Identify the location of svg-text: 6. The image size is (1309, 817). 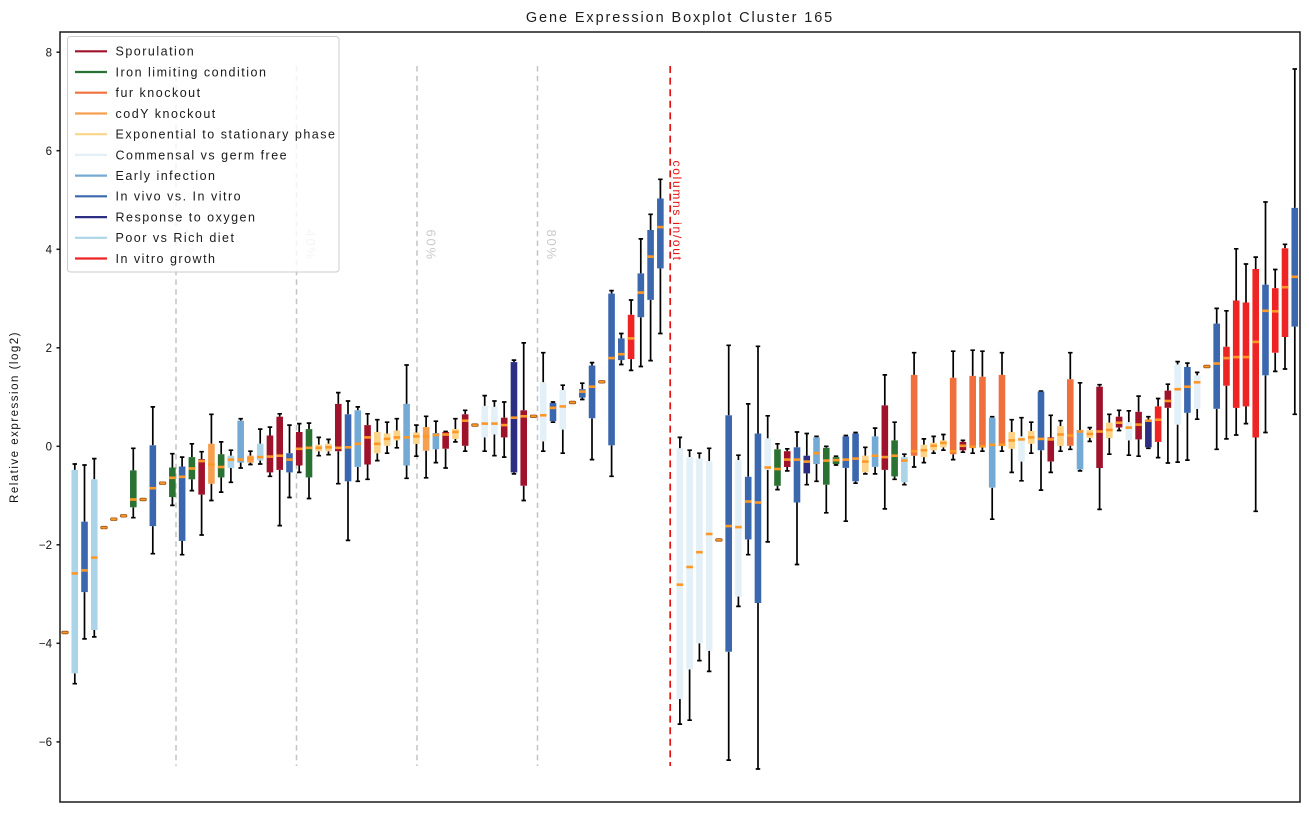
(49, 152).